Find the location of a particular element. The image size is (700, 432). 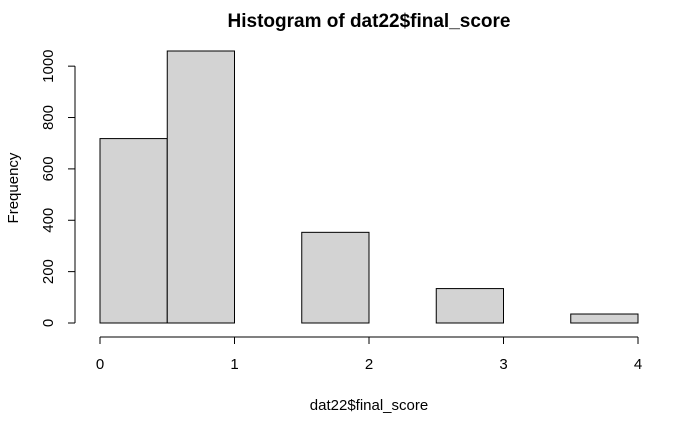

y-tick-label: 200 is located at coordinates (48, 271).